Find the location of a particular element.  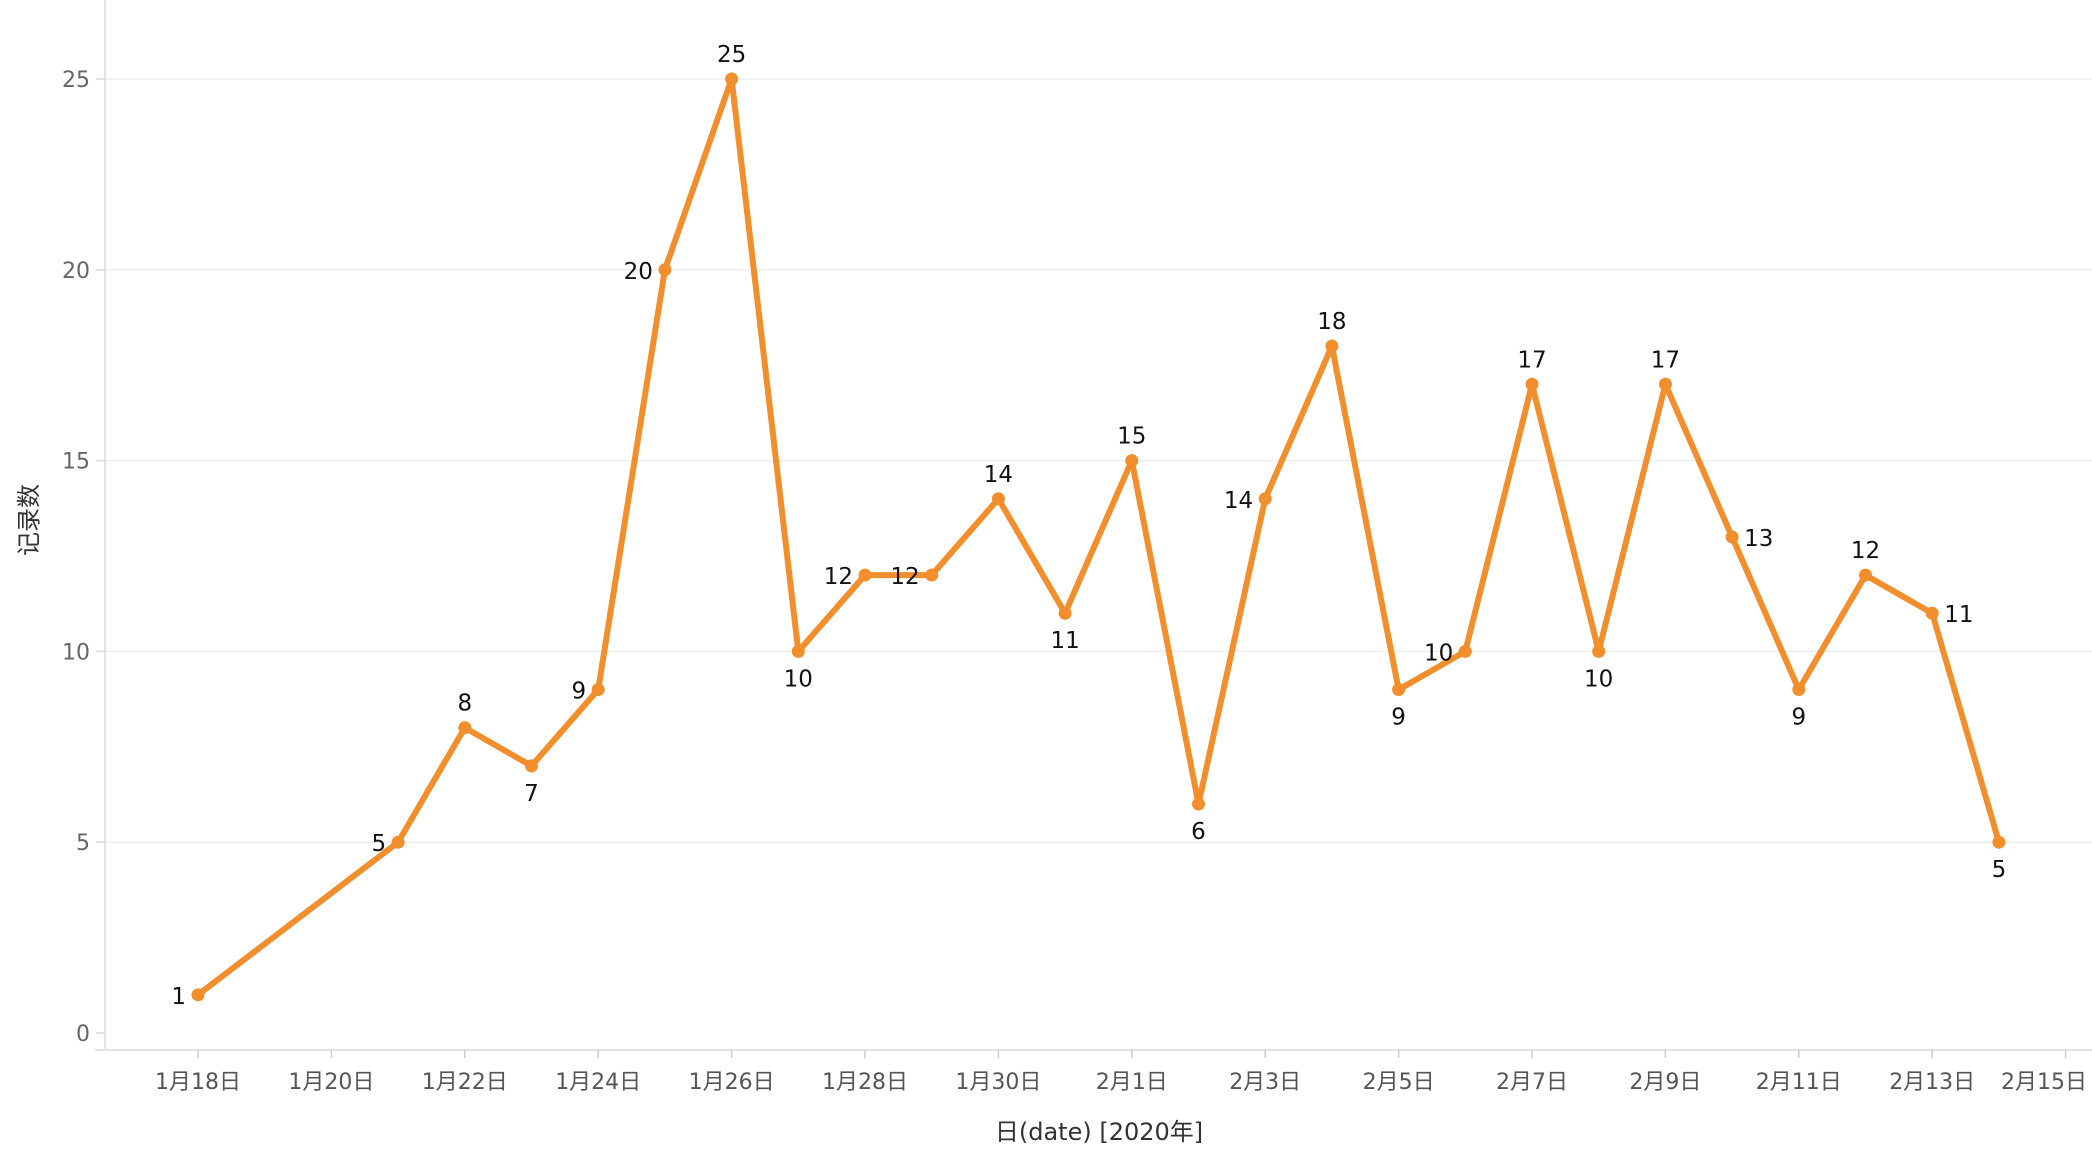

data-label: 15 is located at coordinates (1131, 437).